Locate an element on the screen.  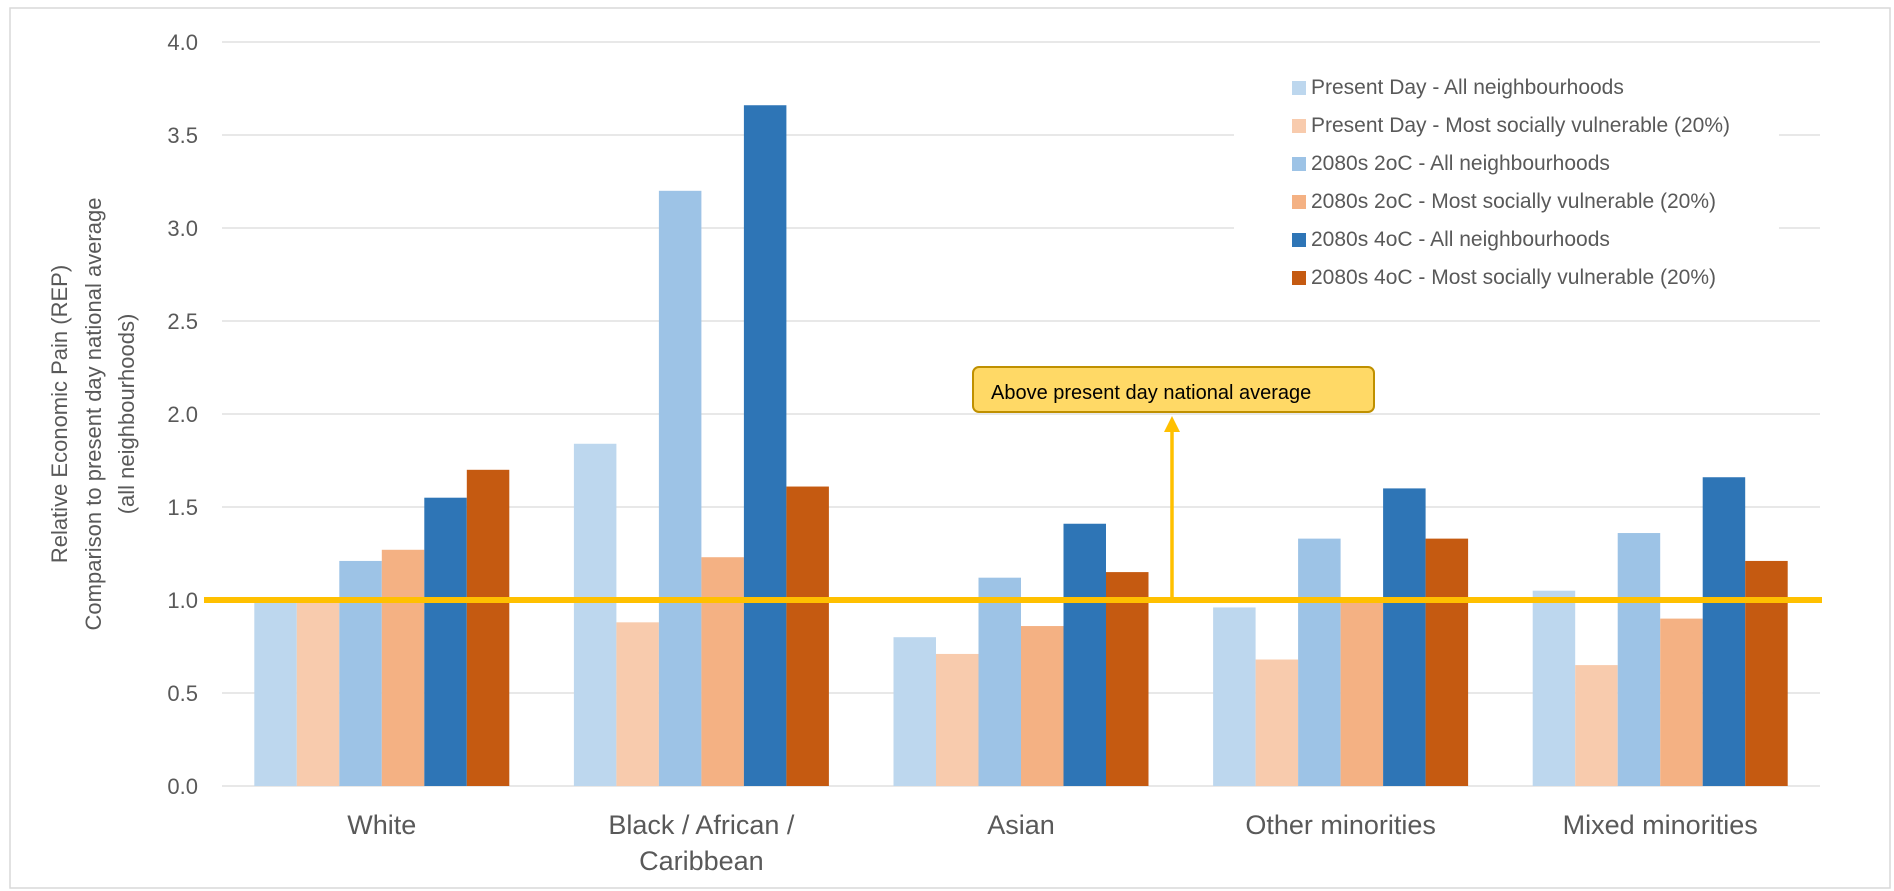
x-tick-label-line: Asian is located at coordinates (1021, 825).